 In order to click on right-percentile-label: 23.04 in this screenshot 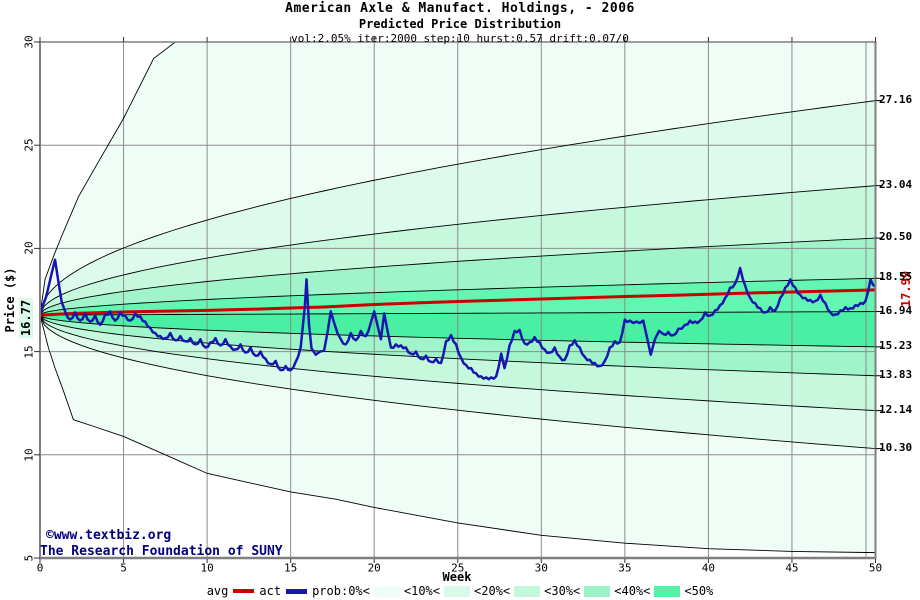, I will do `click(896, 184)`.